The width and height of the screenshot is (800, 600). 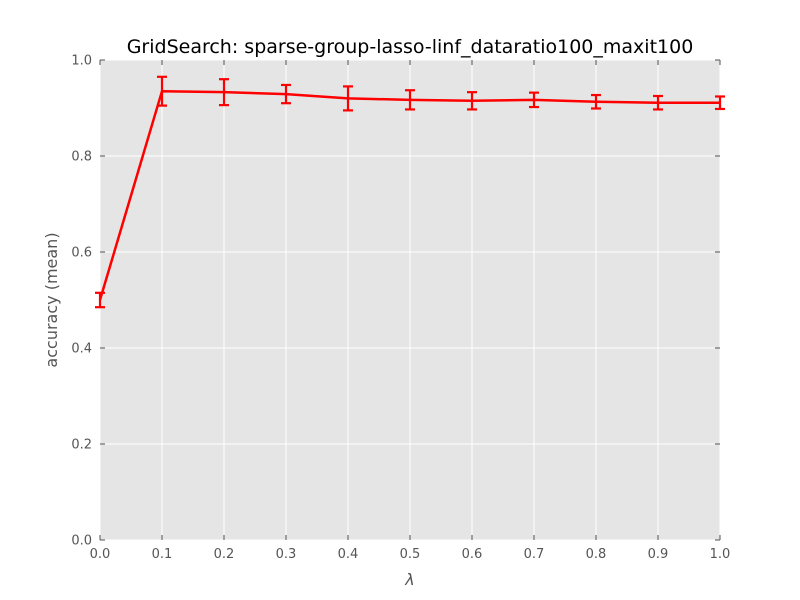 What do you see at coordinates (81, 445) in the screenshot?
I see `y-tick-label: 0.2` at bounding box center [81, 445].